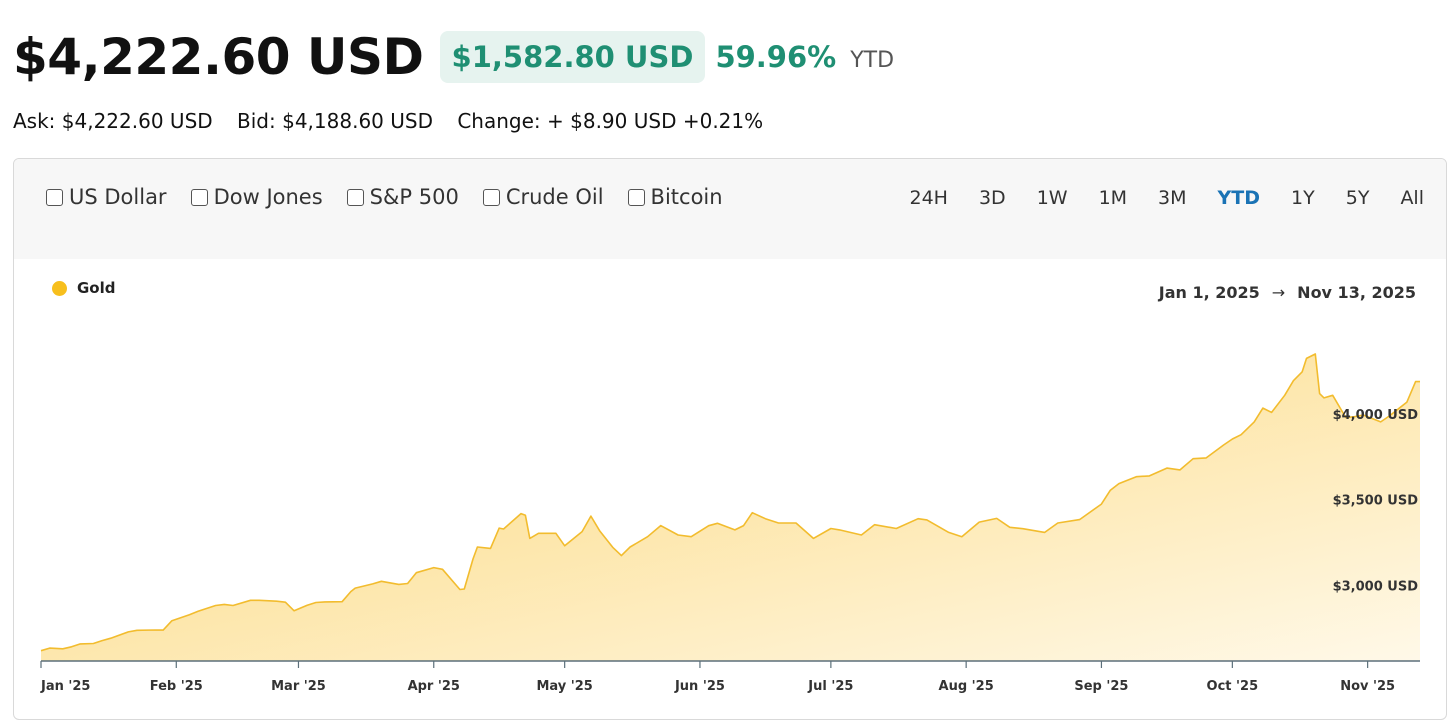 The width and height of the screenshot is (1456, 720). What do you see at coordinates (1376, 586) in the screenshot?
I see `y-tick-label: $3,000 USD` at bounding box center [1376, 586].